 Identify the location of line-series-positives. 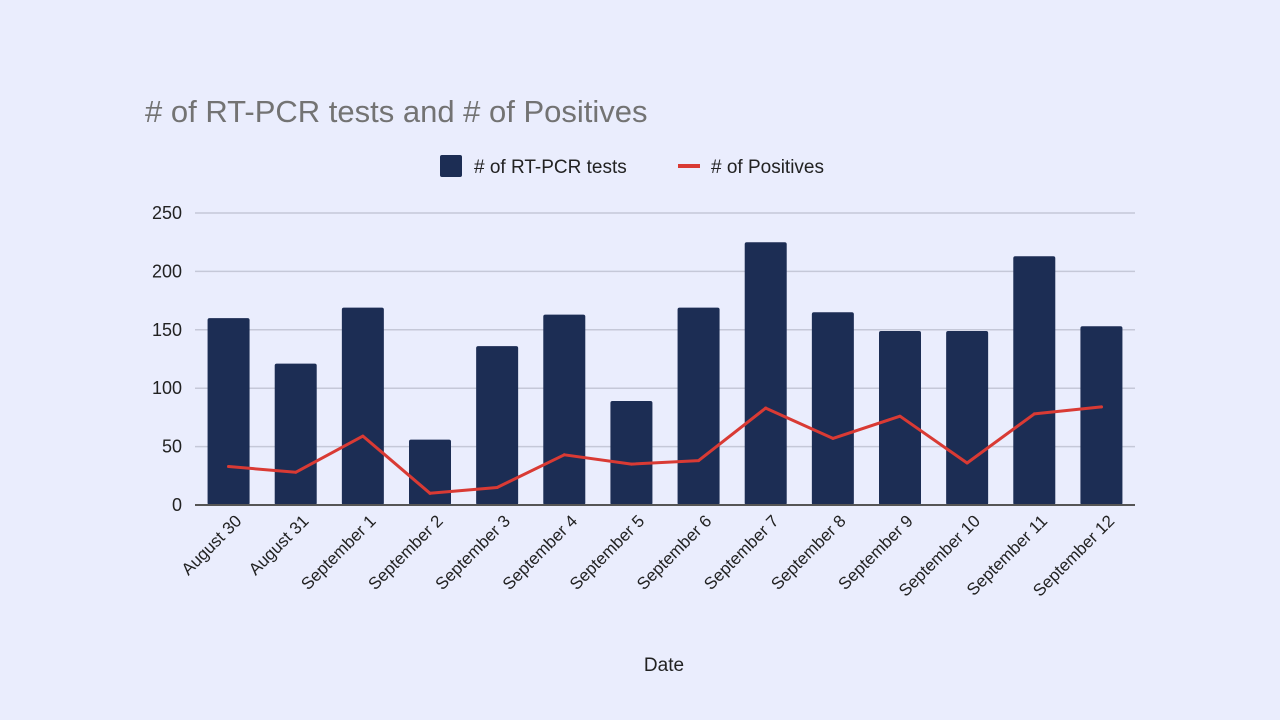
(665, 450).